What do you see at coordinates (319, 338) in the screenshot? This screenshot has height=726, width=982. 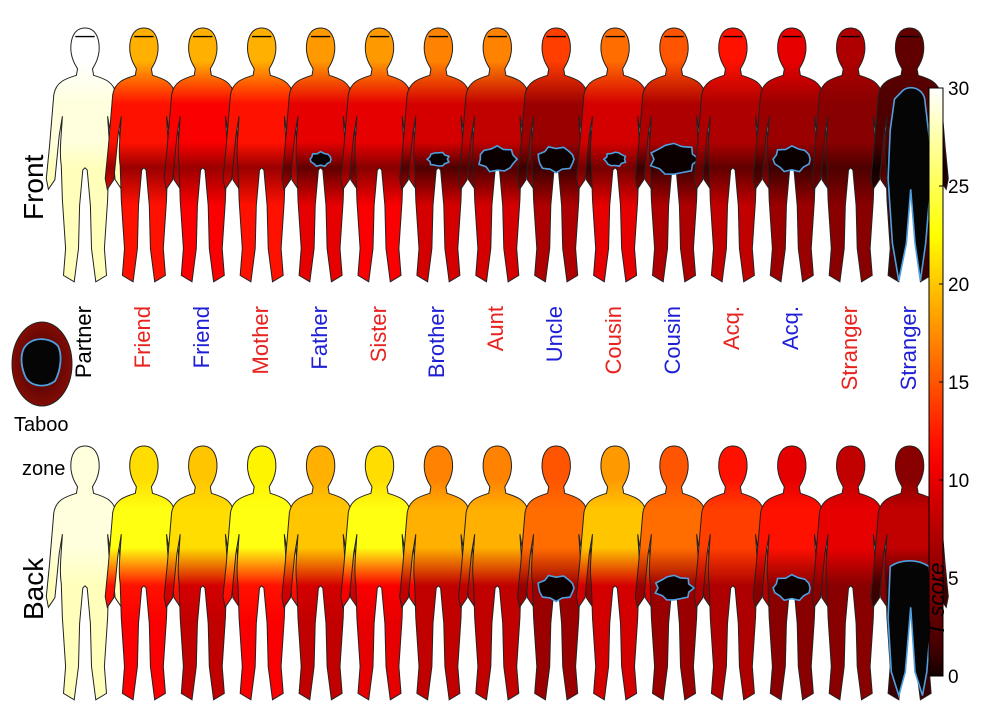 I see `column-label-4: Father` at bounding box center [319, 338].